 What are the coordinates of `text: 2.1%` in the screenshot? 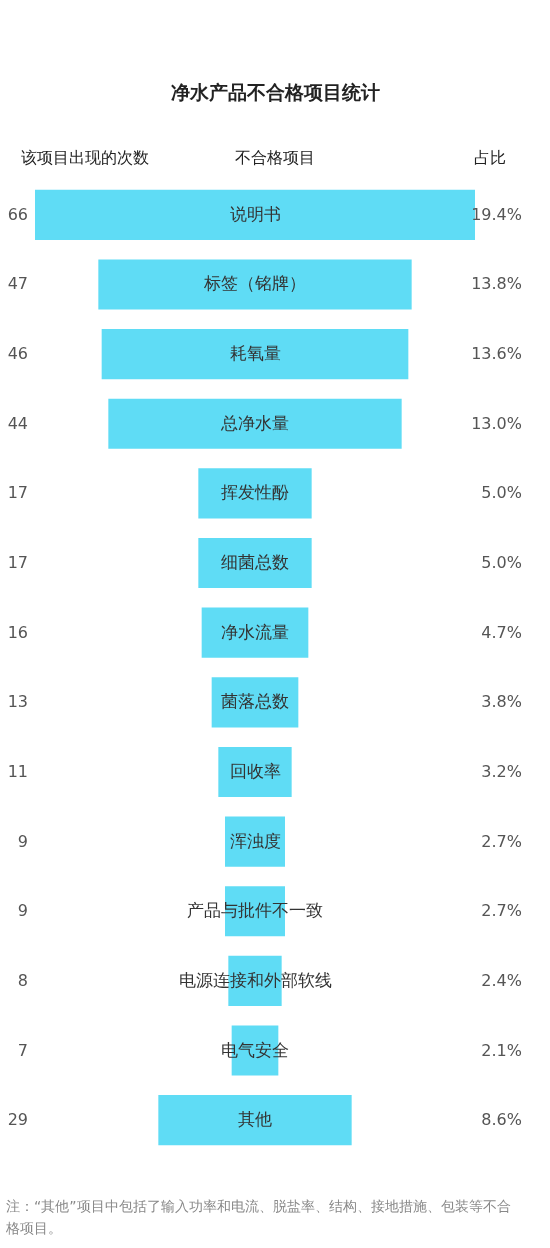 It's located at (501, 1050).